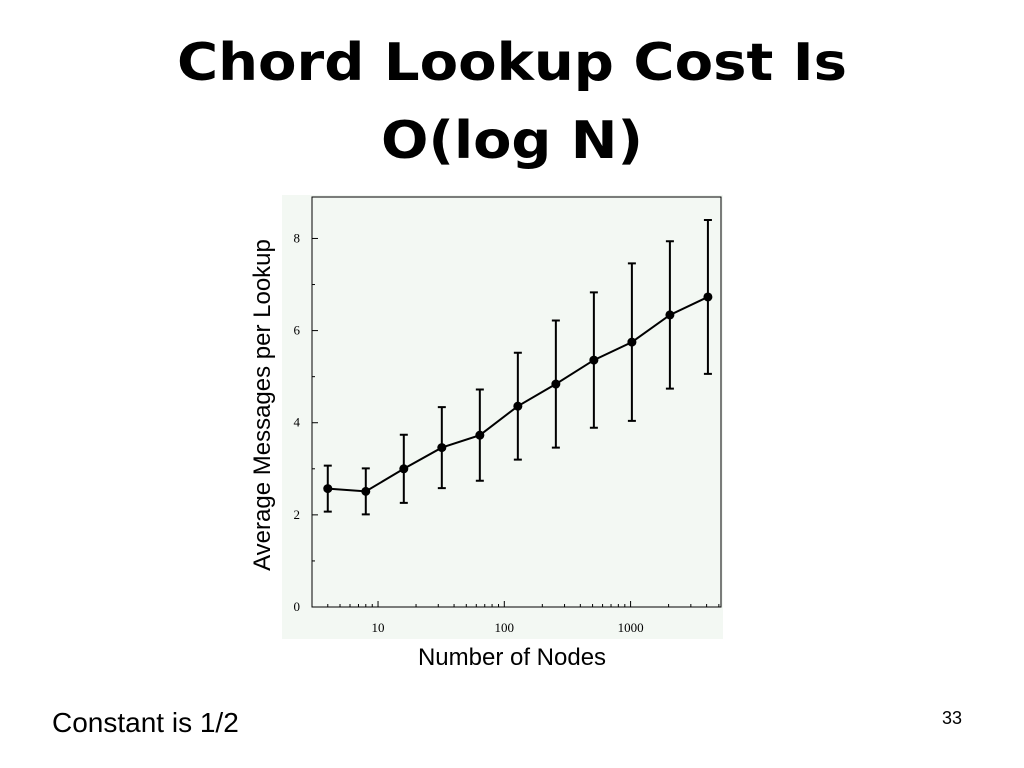  What do you see at coordinates (512, 657) in the screenshot?
I see `x-axis-label: Number of Nodes` at bounding box center [512, 657].